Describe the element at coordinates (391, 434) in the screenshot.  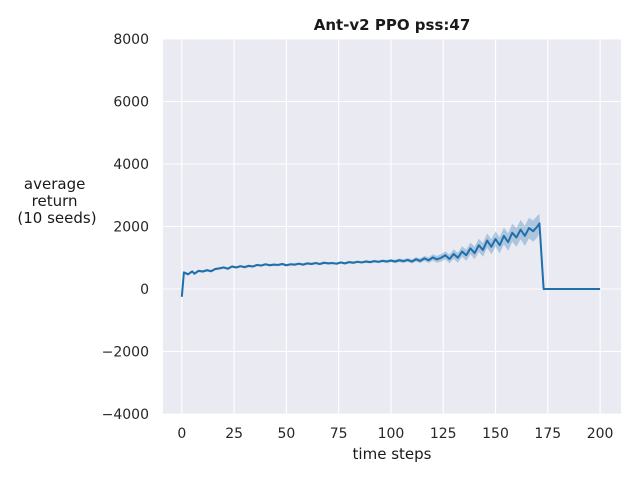
I see `x-tick-label: 100` at that location.